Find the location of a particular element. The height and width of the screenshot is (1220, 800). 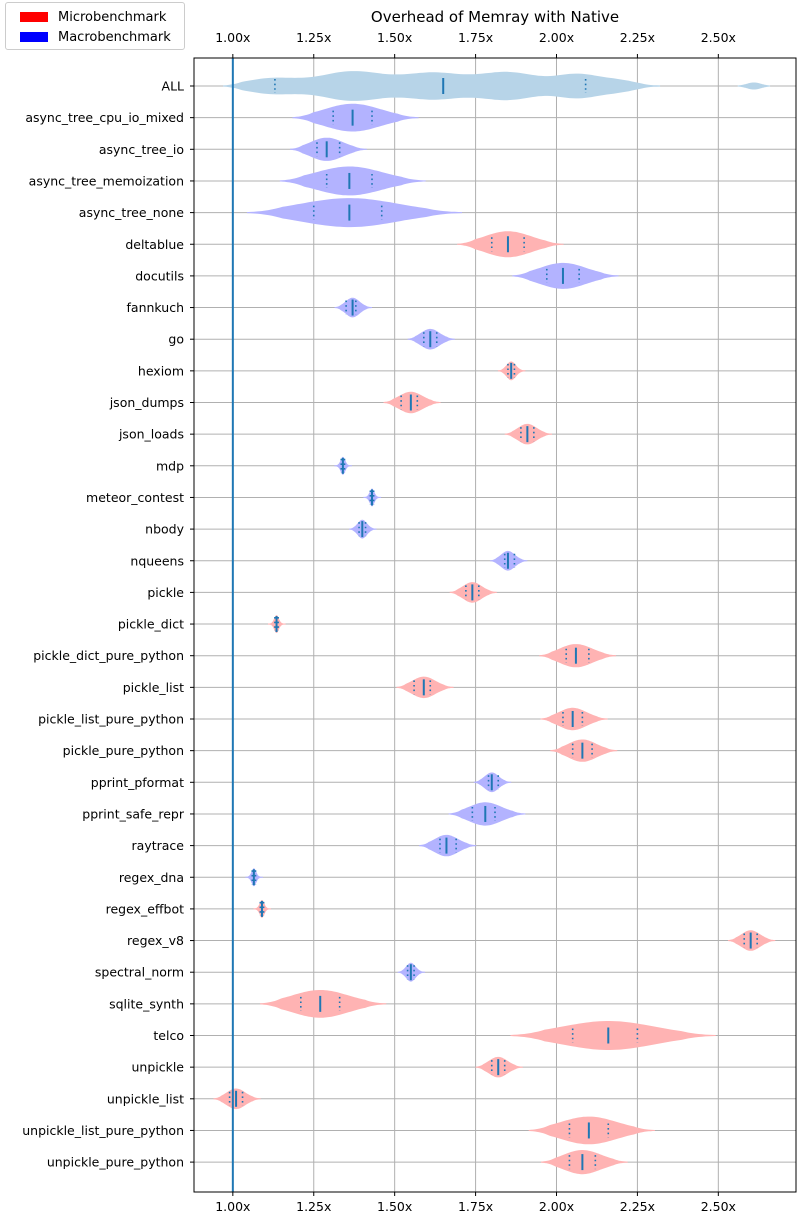

y-tick-label-mdp: mdp is located at coordinates (170, 465).